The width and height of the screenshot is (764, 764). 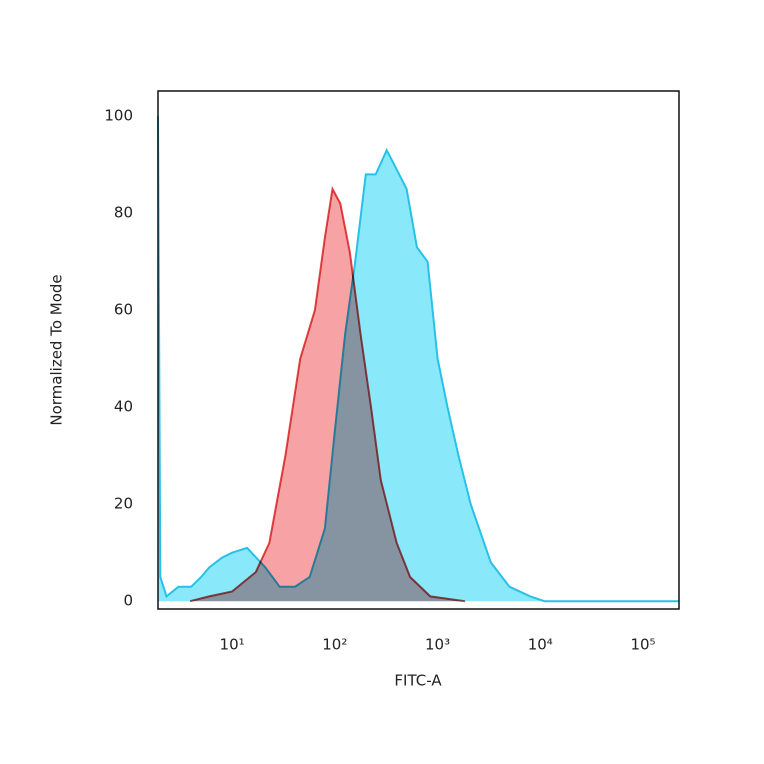 I want to click on x-tick-label: 10⁴, so click(x=540, y=645).